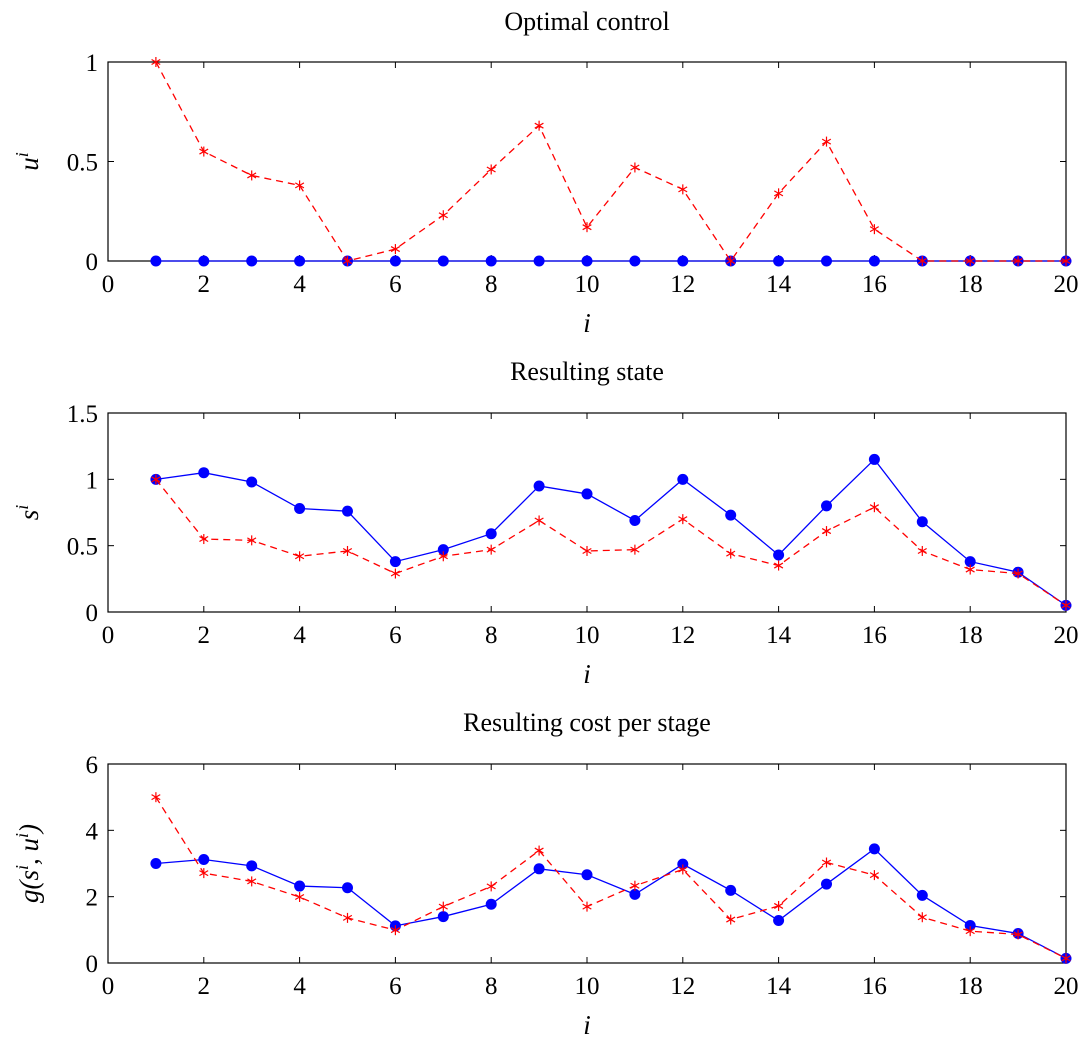 The image size is (1088, 1042). Describe the element at coordinates (204, 284) in the screenshot. I see `x-tick-label: 2` at that location.